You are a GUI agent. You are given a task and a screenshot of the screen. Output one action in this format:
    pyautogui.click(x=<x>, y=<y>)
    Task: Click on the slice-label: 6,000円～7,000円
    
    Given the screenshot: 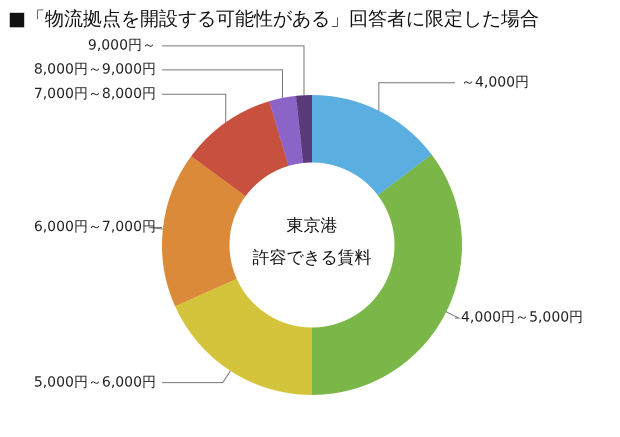 What is the action you would take?
    pyautogui.click(x=95, y=227)
    